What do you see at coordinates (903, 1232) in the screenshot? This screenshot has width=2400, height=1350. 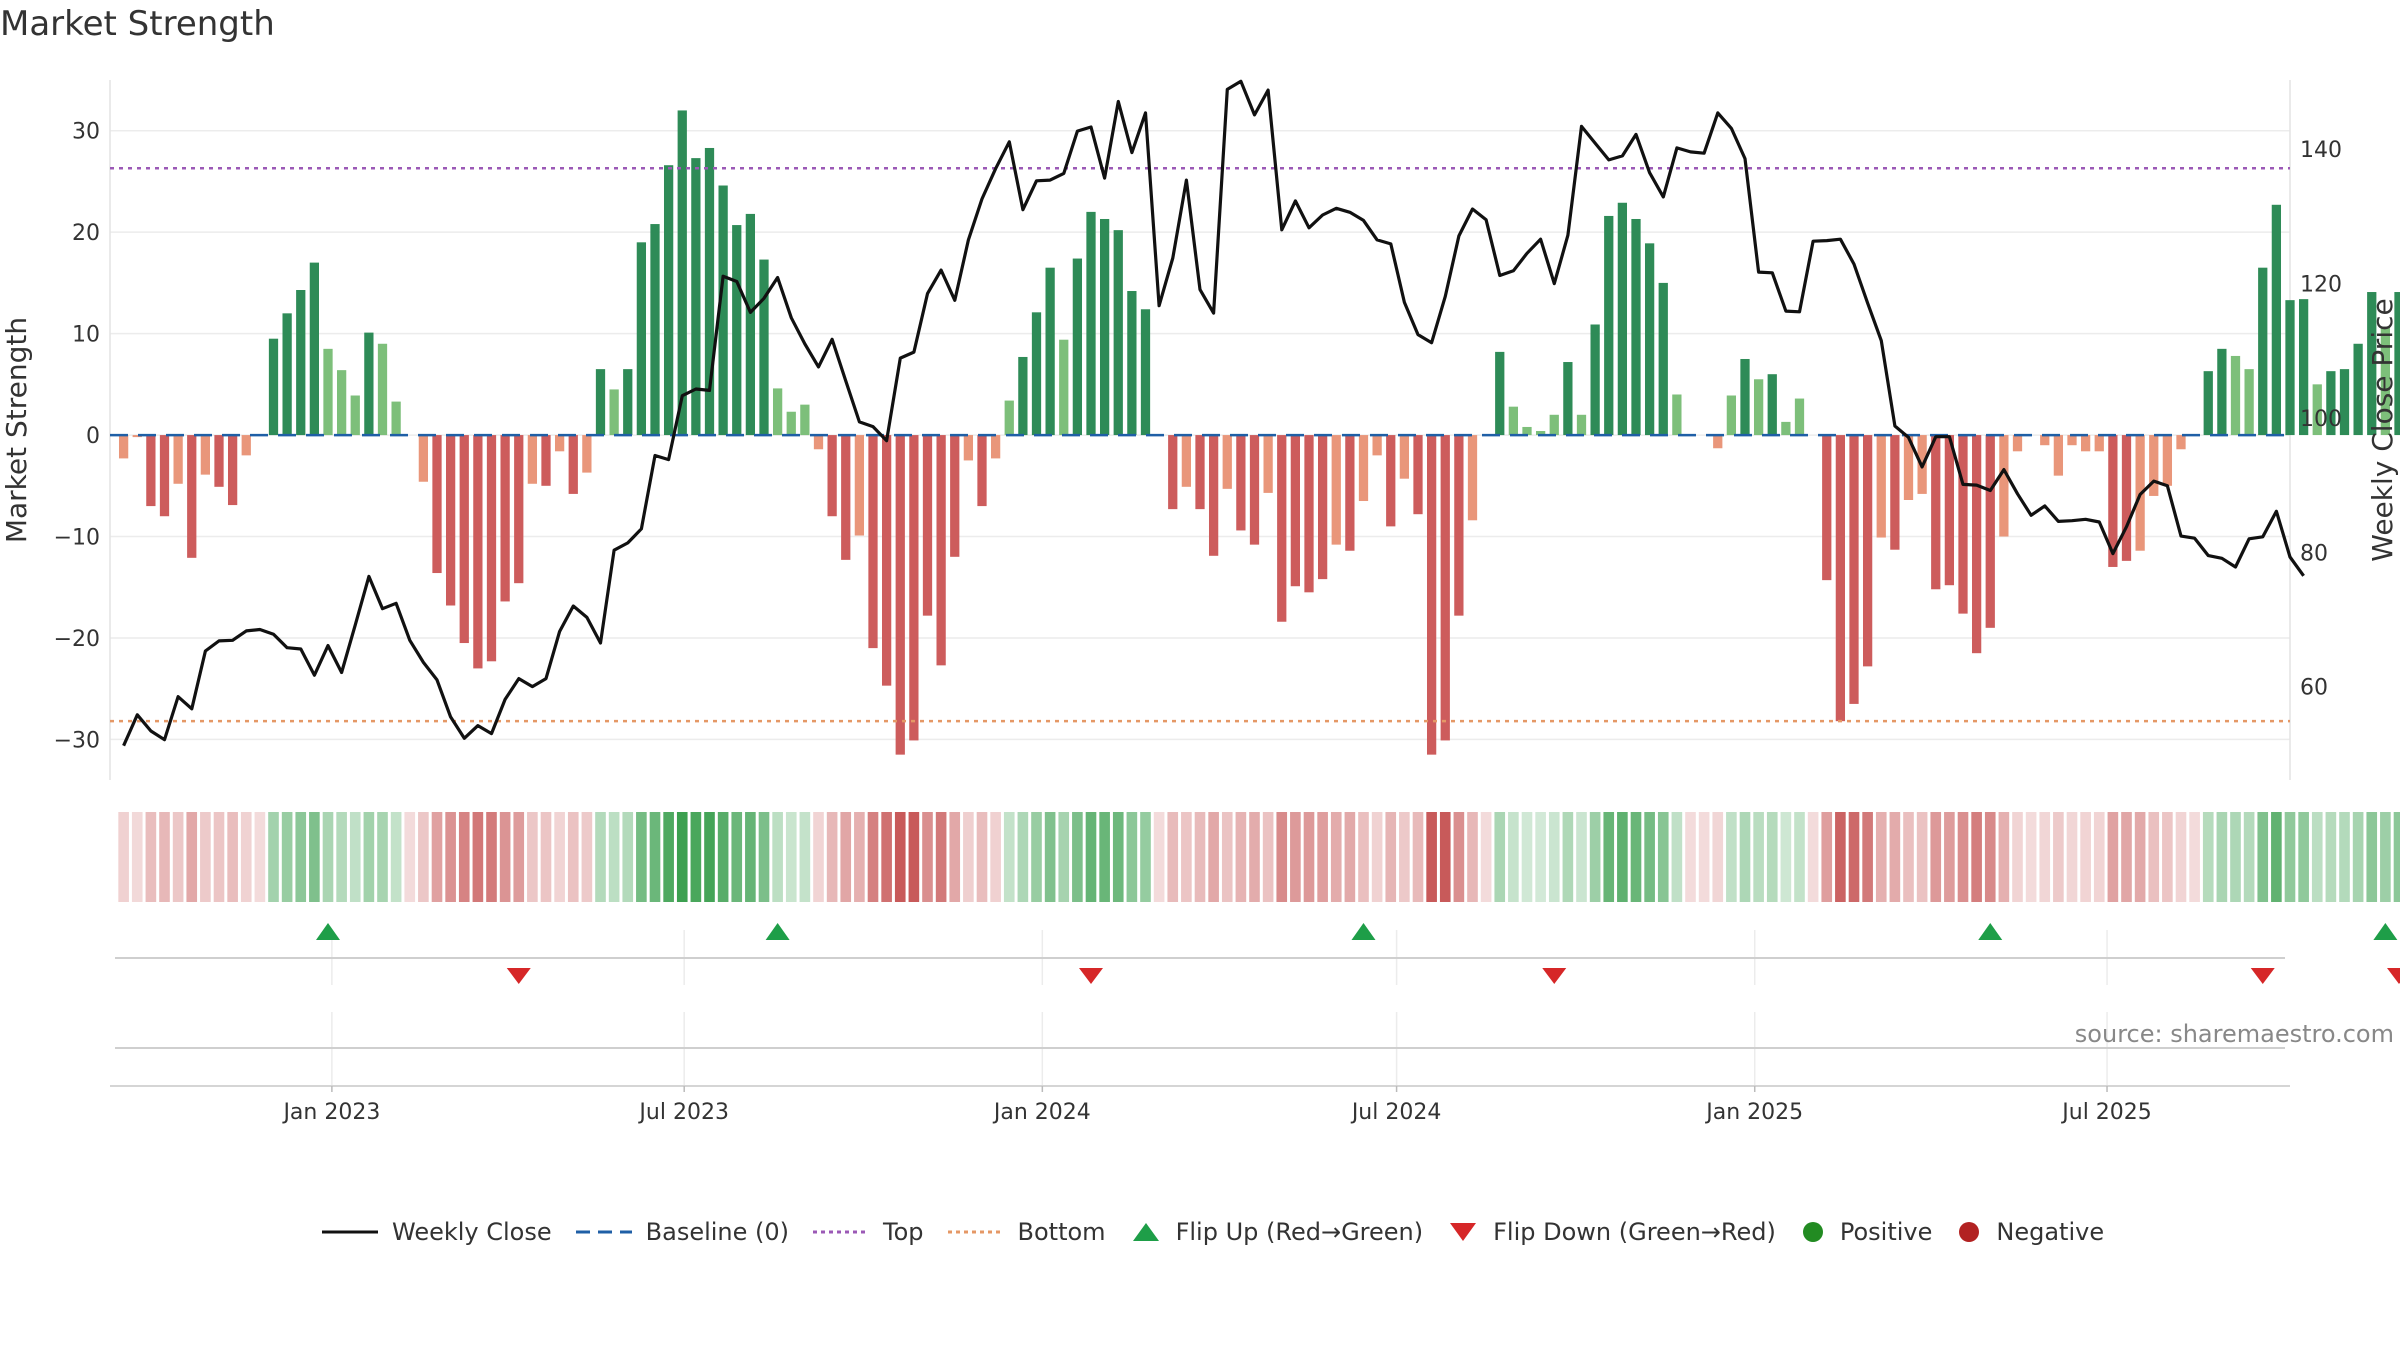 I see `legend-label: Top` at bounding box center [903, 1232].